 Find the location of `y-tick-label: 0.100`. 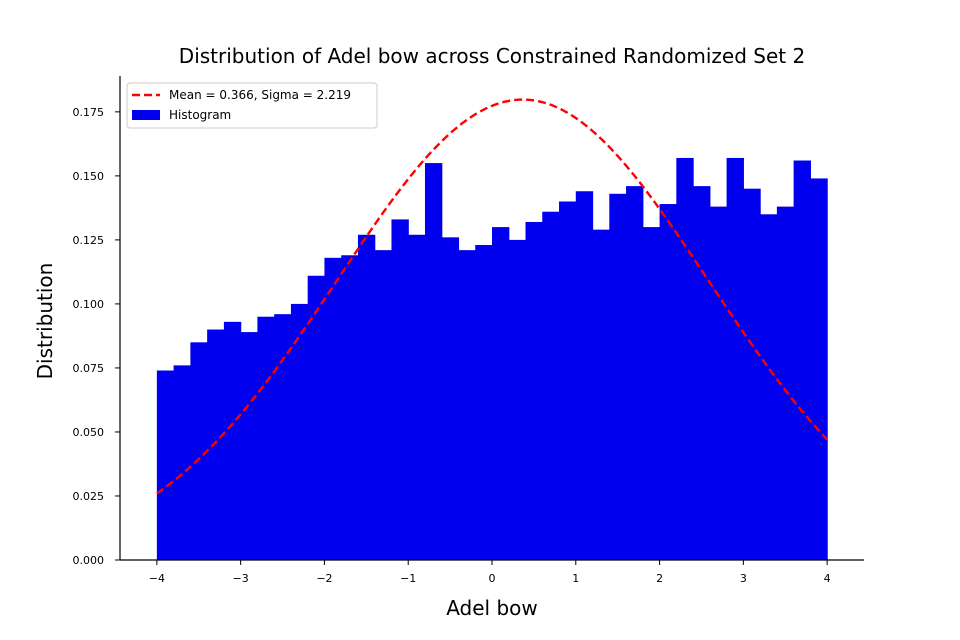

y-tick-label: 0.100 is located at coordinates (89, 304).